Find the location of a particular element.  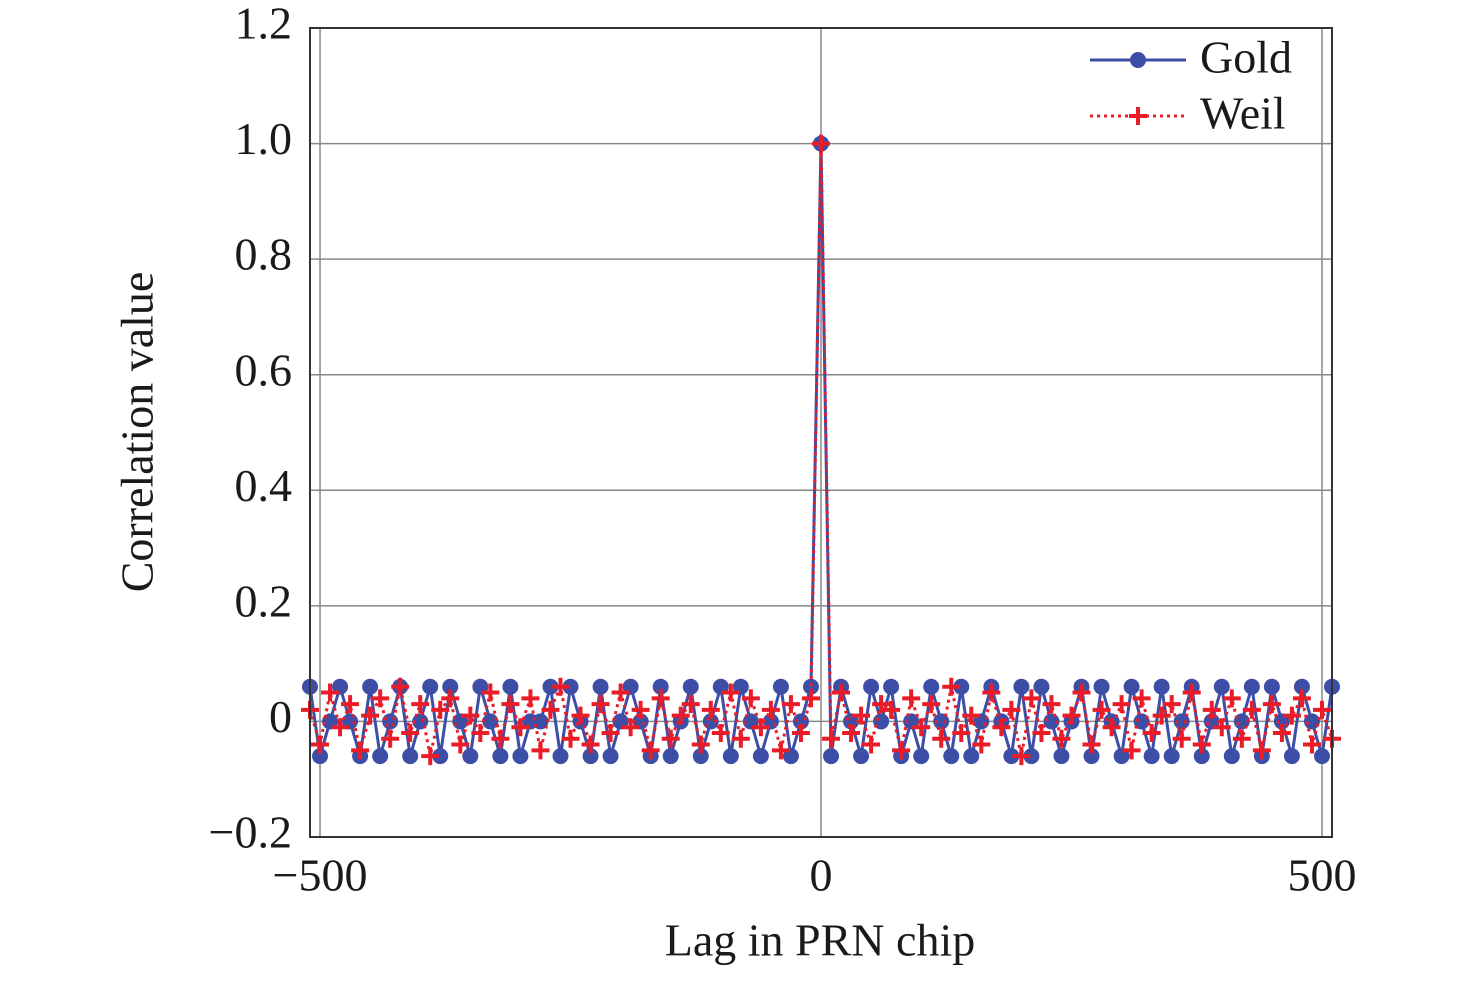

y-tick-label: 0.8 is located at coordinates (264, 254).